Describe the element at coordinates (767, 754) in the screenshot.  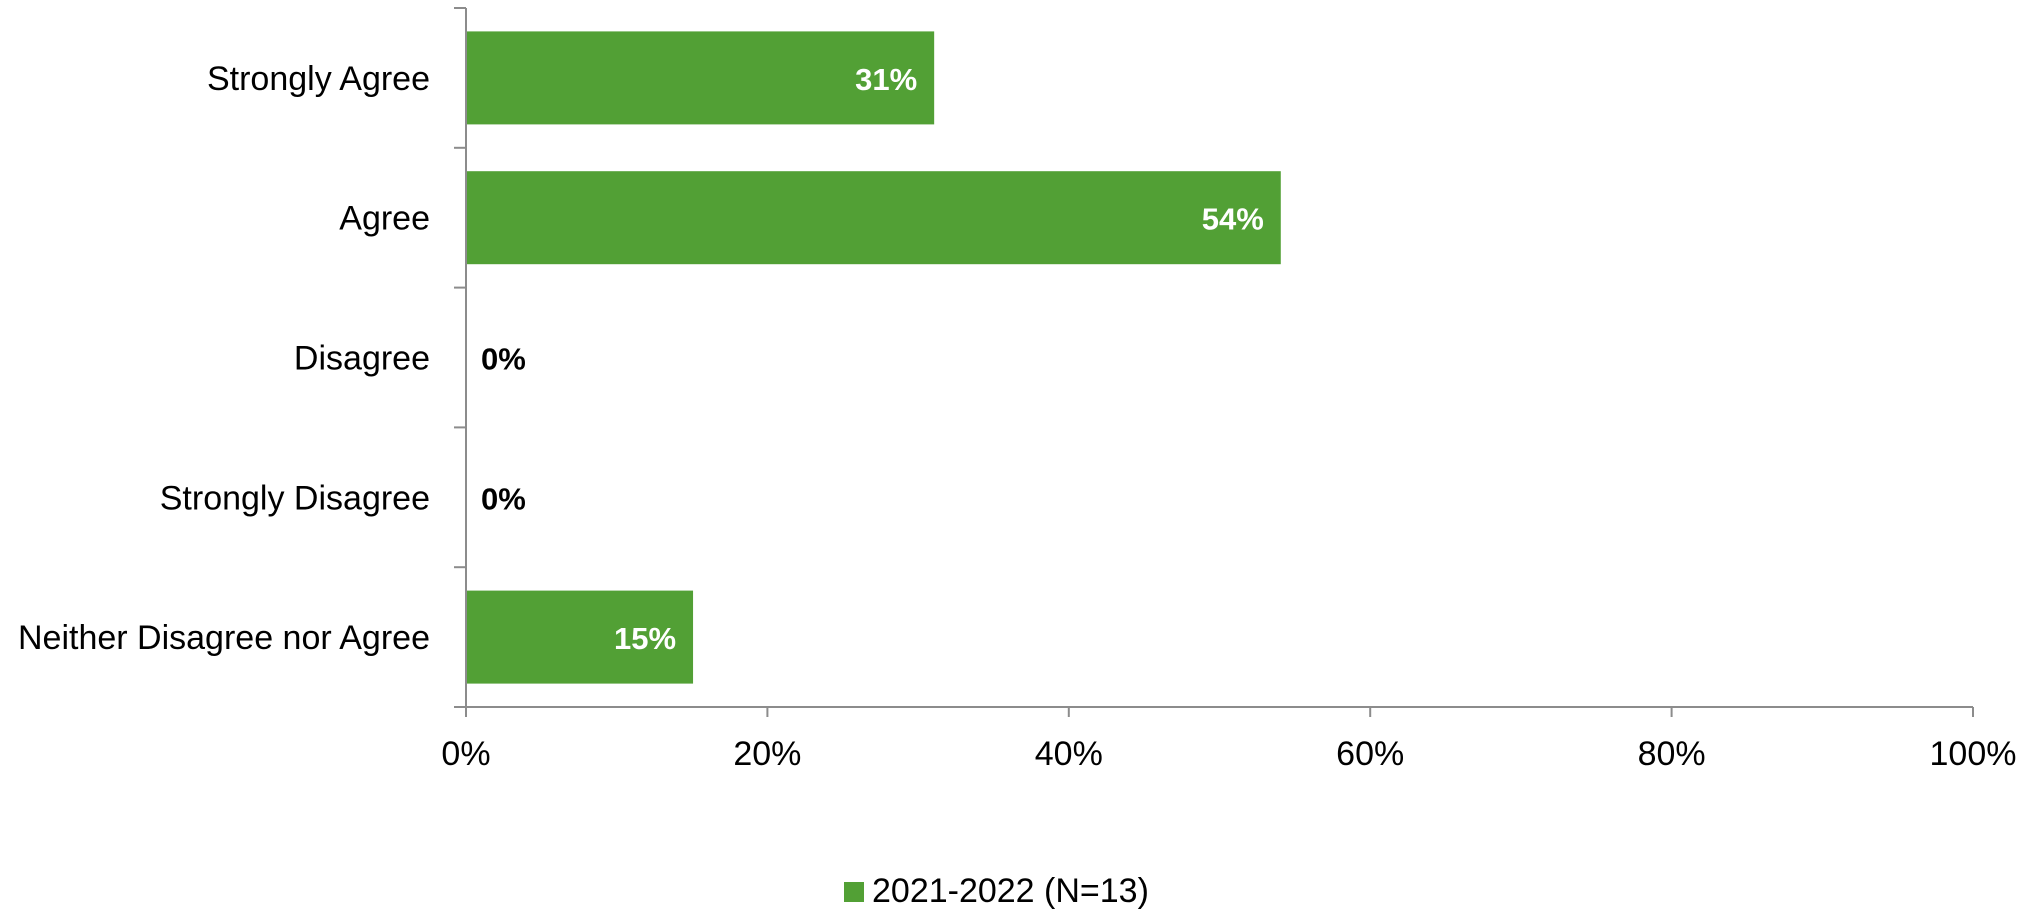
I see `x-tick-label: 20%` at that location.